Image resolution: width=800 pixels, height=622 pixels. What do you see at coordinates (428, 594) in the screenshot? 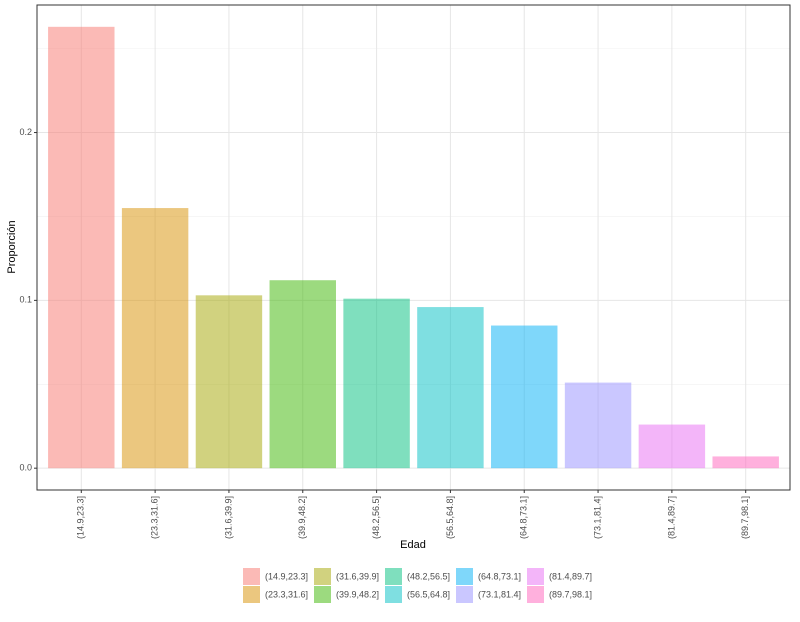
I see `legend-label: (56.5,64.8]` at bounding box center [428, 594].